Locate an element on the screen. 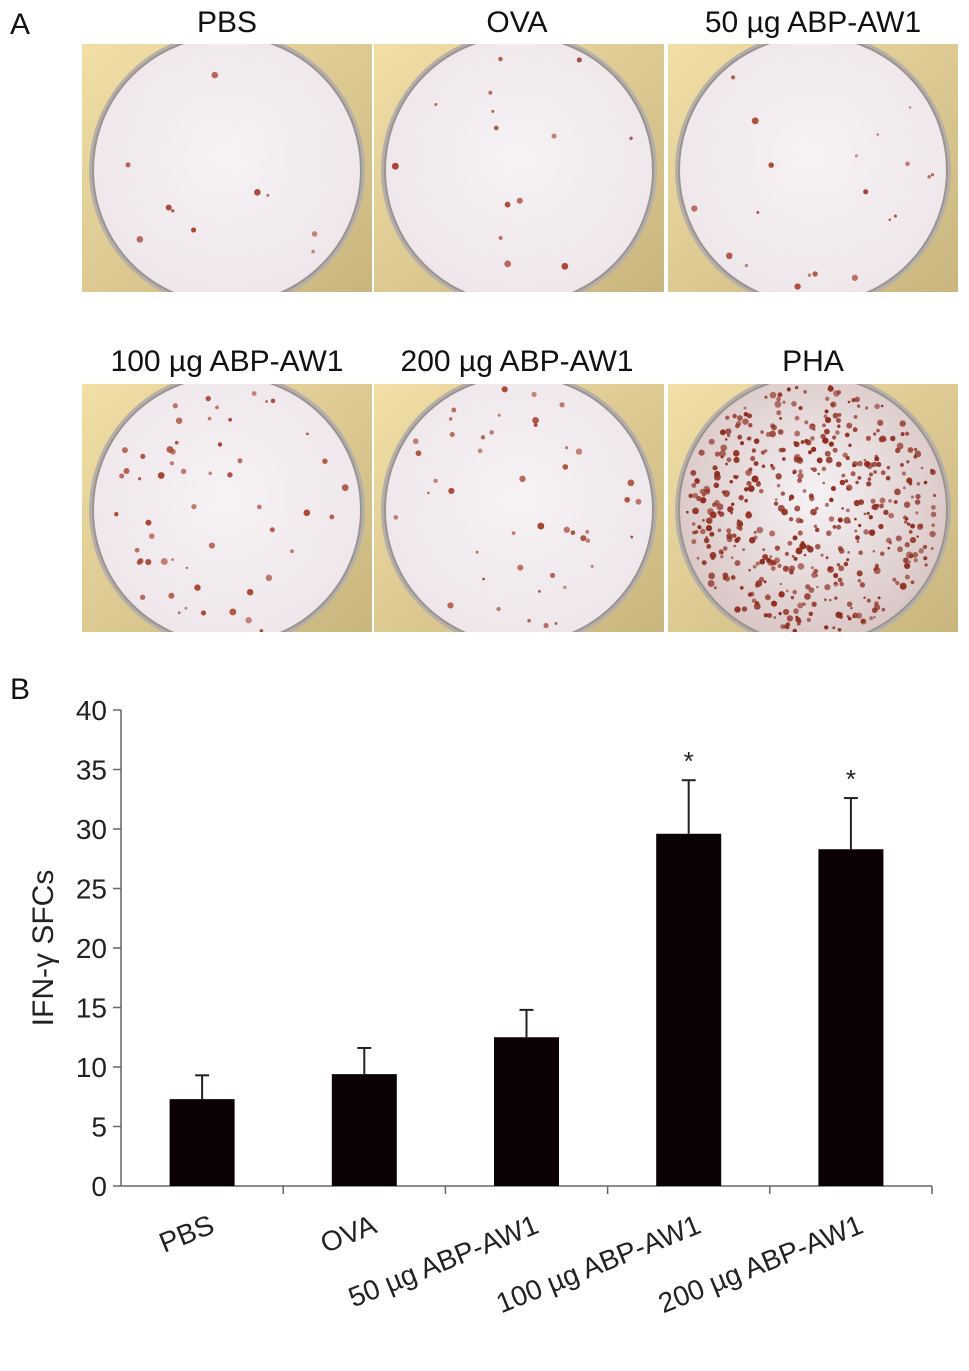 This screenshot has width=969, height=1371. y-tick-label: 15 is located at coordinates (91, 1008).